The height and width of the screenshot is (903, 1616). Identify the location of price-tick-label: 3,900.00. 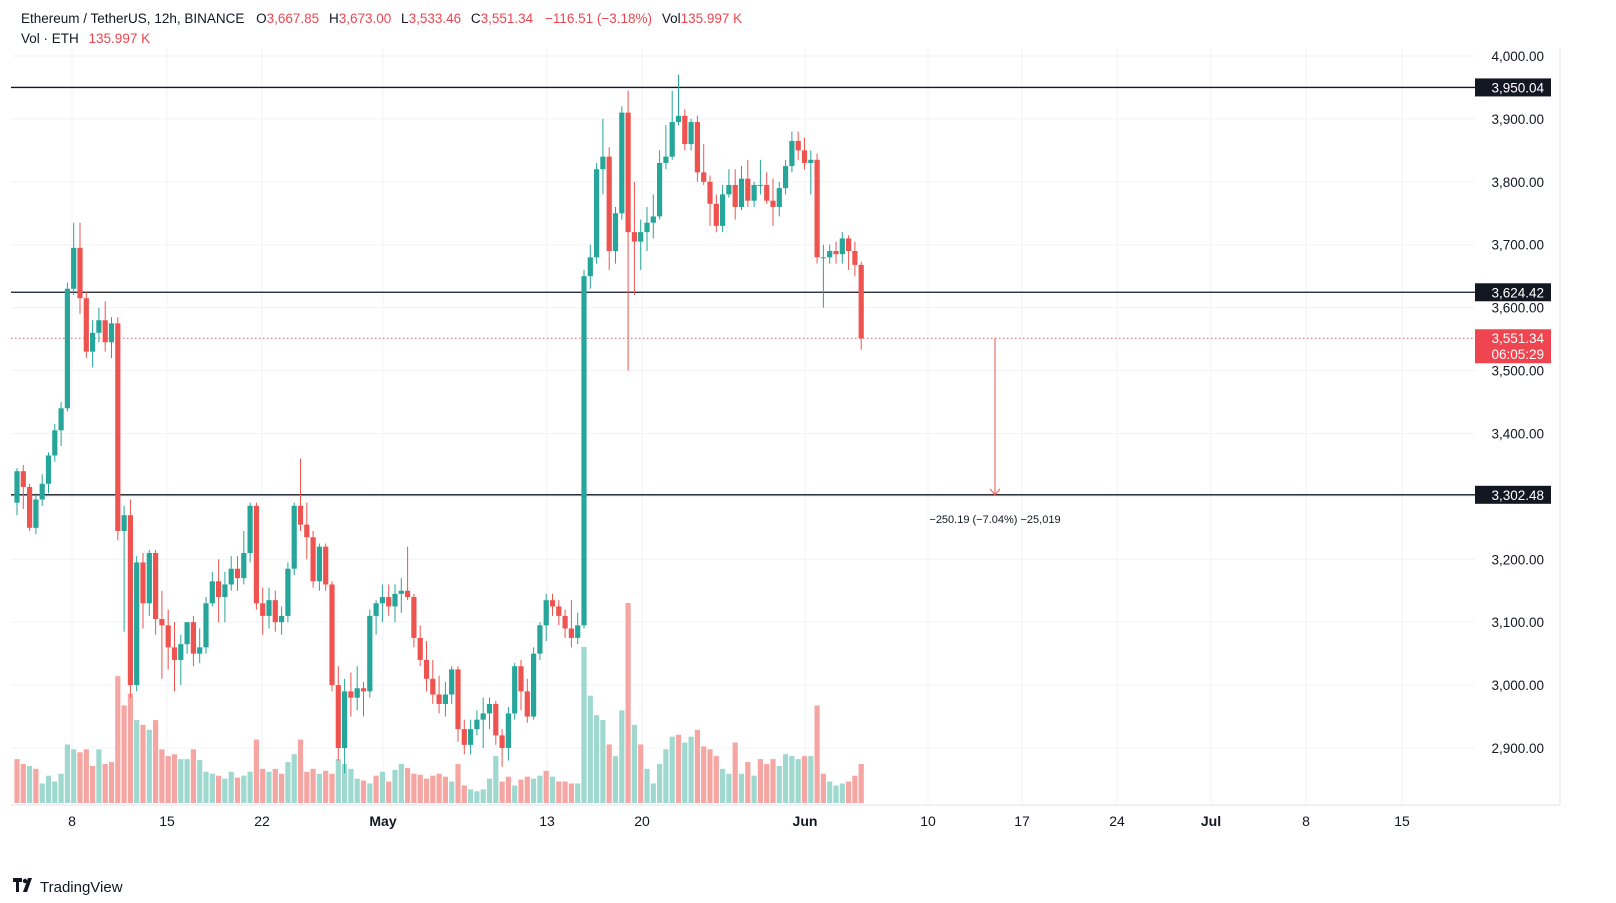
(1517, 119).